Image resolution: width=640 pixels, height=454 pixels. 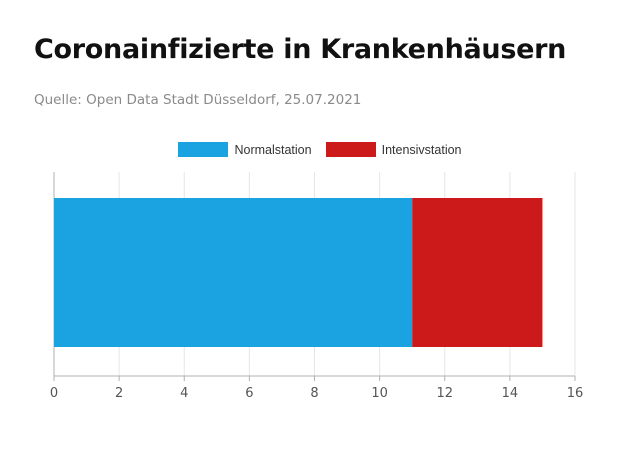 I want to click on x-tick-label-3: 6, so click(x=249, y=393).